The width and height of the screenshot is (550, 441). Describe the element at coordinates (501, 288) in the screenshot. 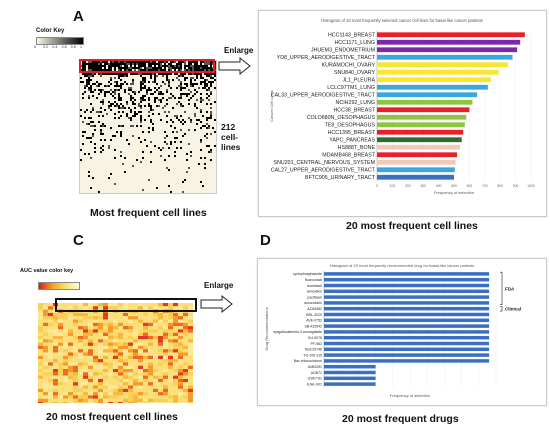

I see `fda-bracket` at that location.